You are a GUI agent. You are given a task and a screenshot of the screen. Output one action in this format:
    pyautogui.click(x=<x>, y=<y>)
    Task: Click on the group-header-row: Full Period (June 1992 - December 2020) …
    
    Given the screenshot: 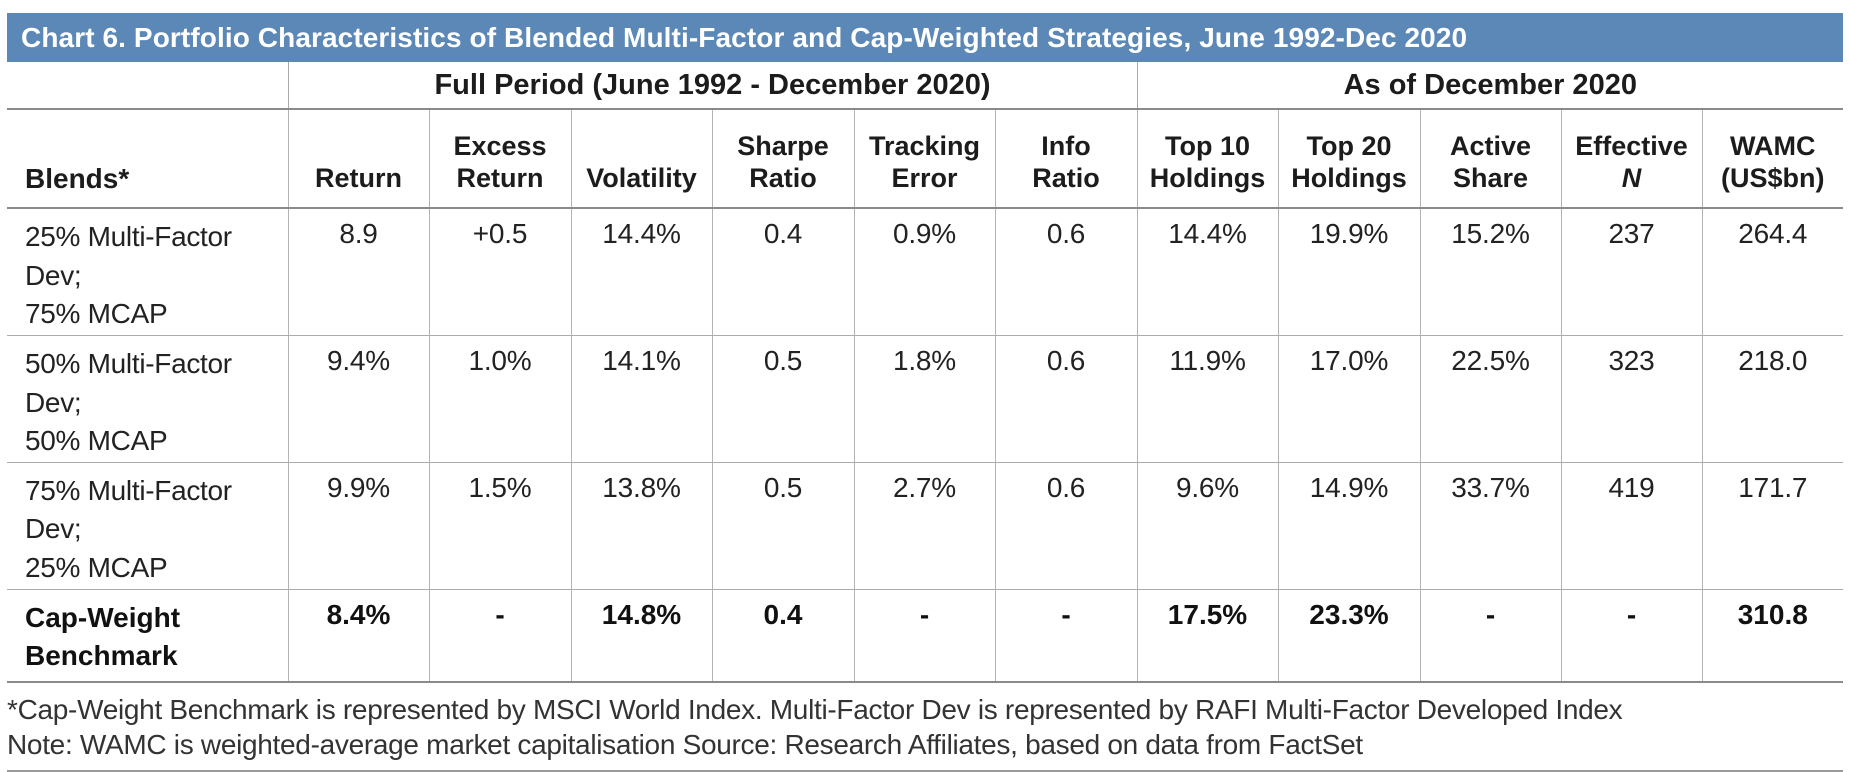 What is the action you would take?
    pyautogui.click(x=925, y=86)
    